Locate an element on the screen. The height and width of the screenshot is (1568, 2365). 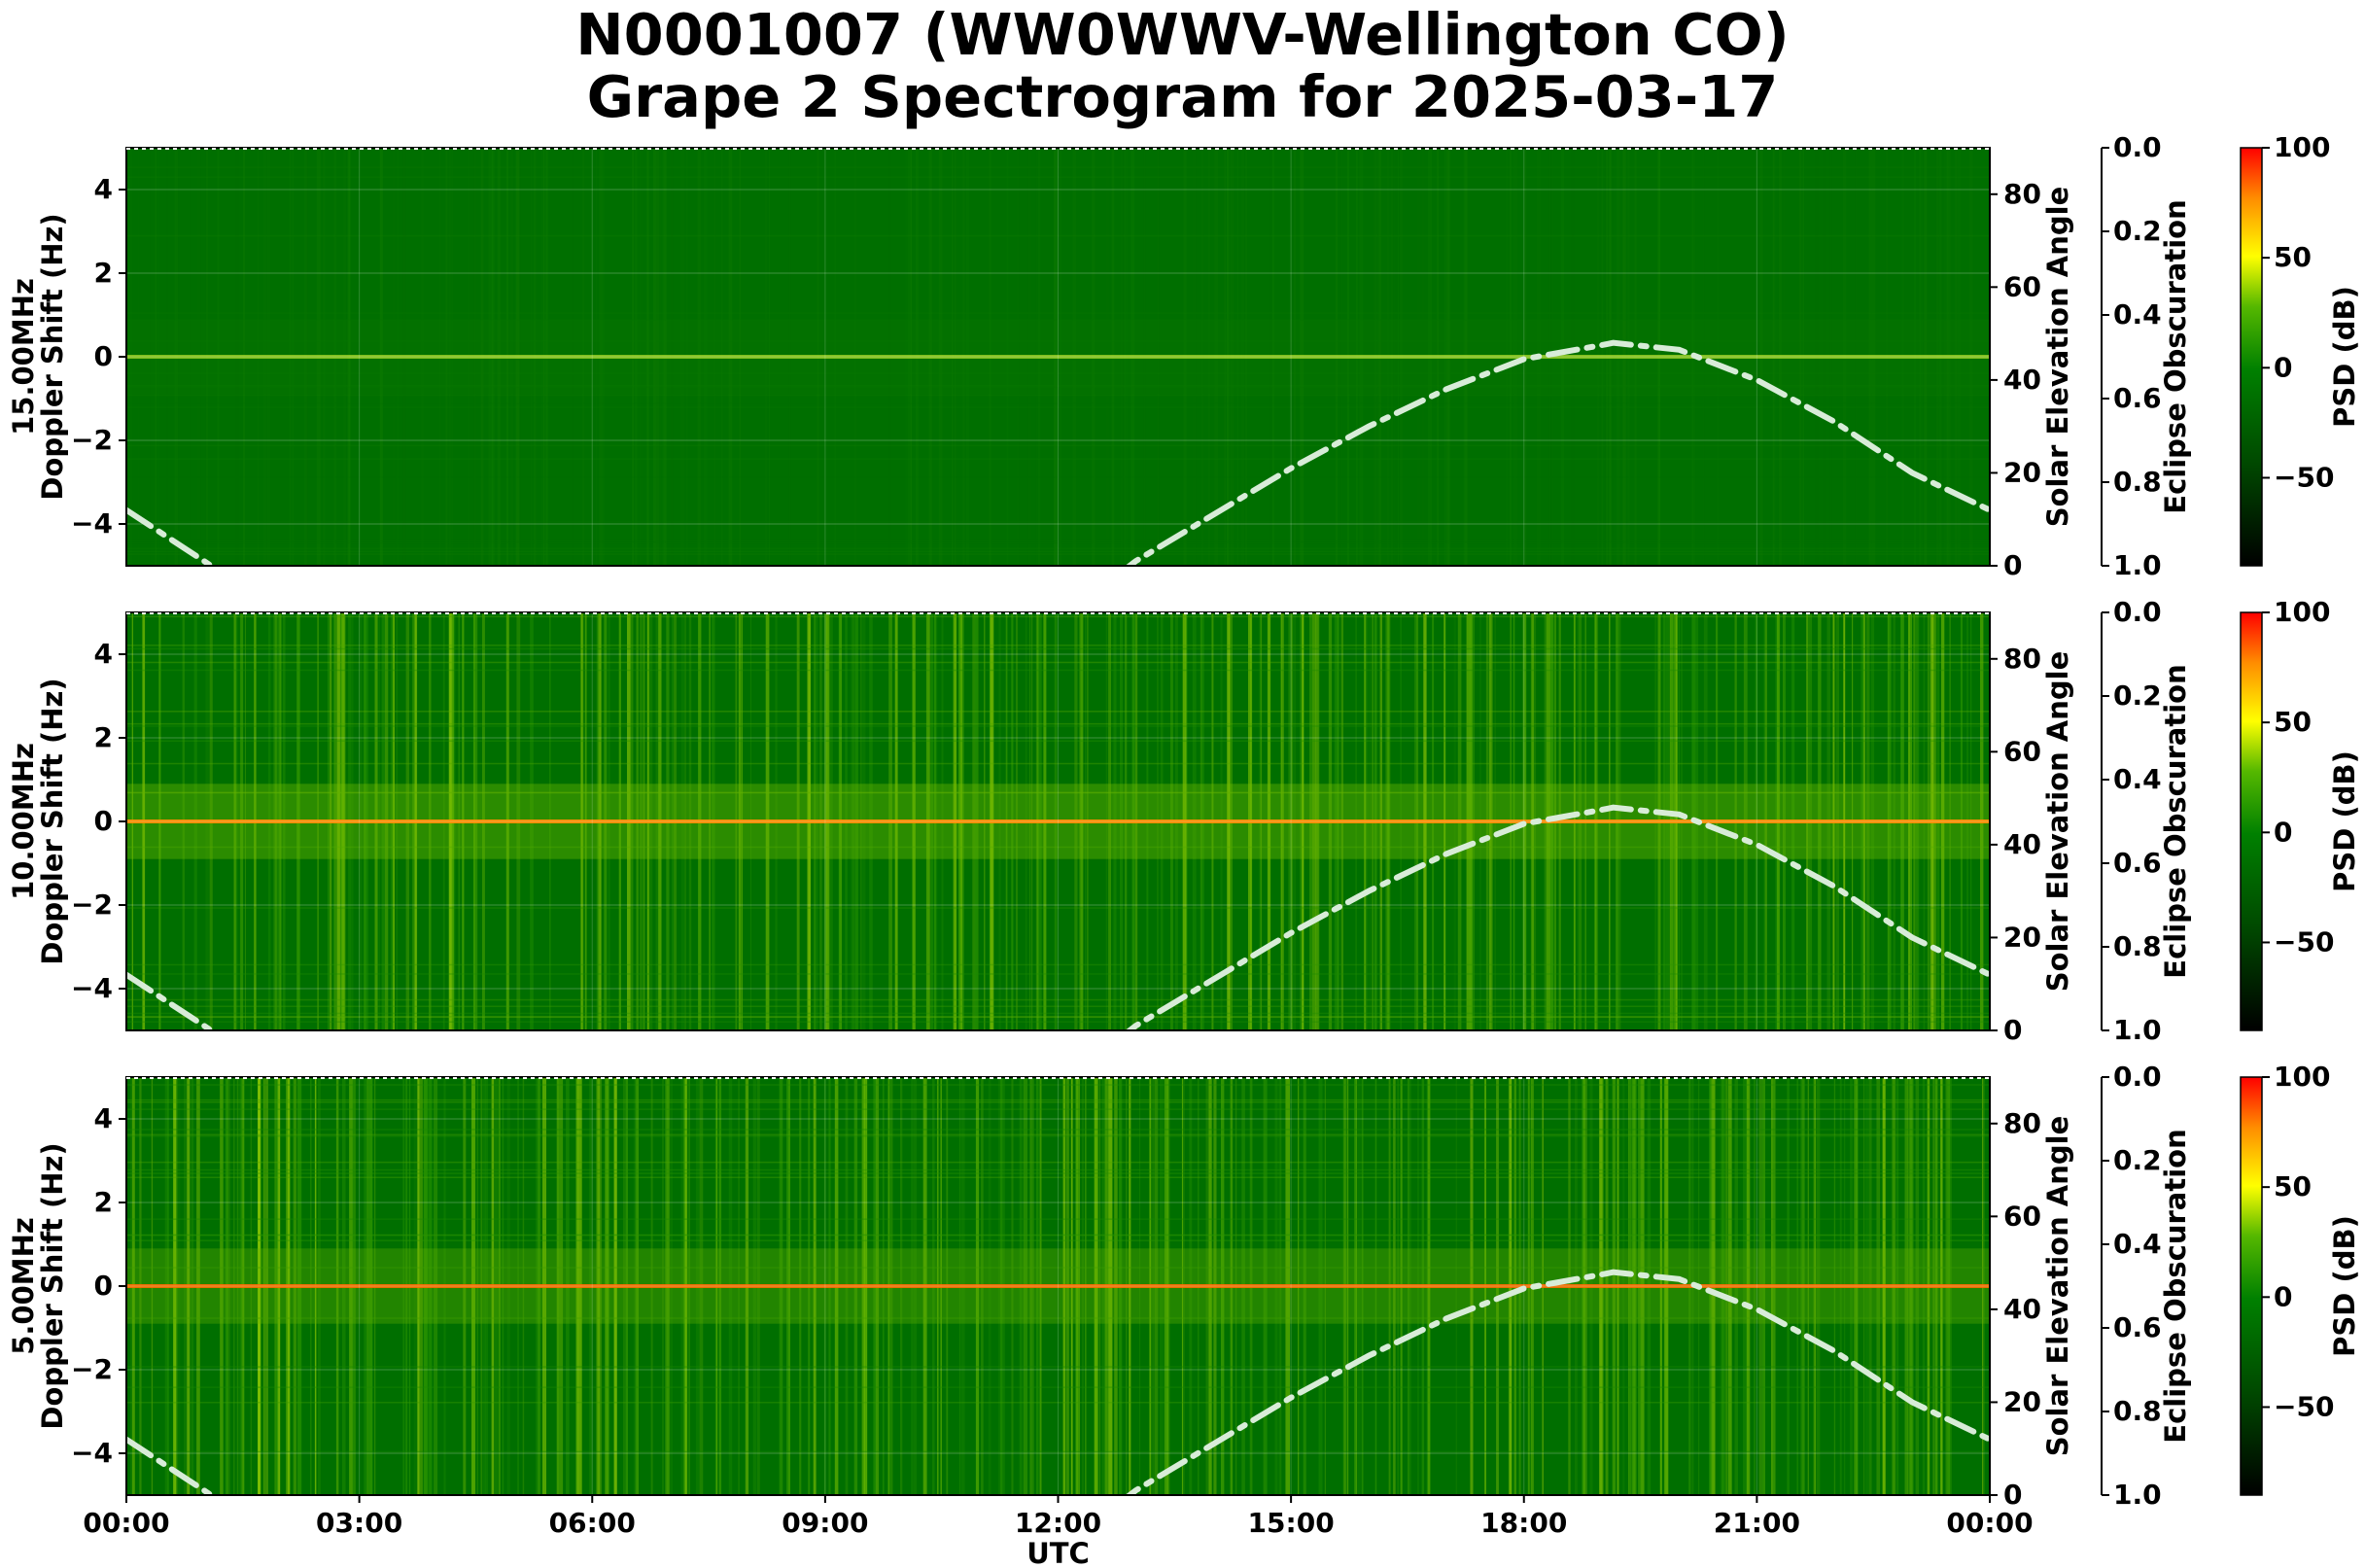
x-tick-label: 06:00 is located at coordinates (592, 1523).